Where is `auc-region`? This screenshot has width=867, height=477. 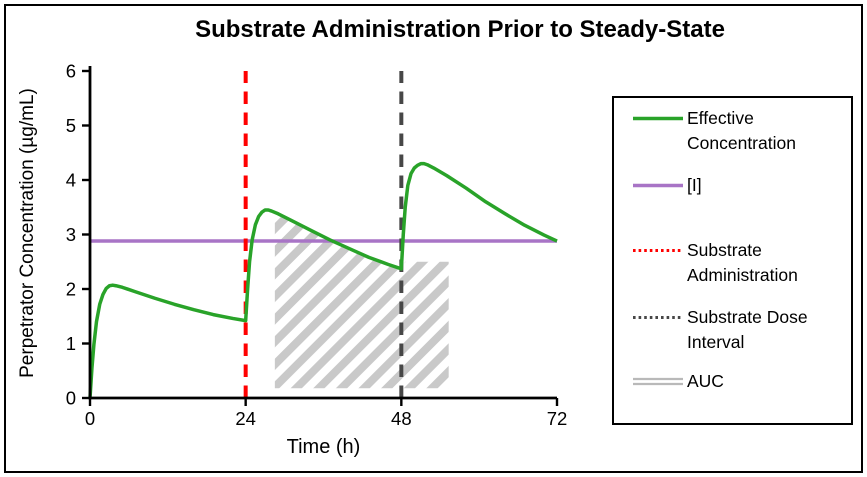
auc-region is located at coordinates (361, 301).